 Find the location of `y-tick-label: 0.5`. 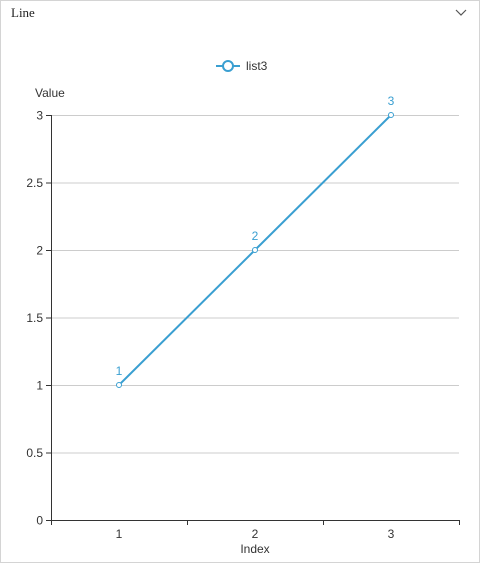

y-tick-label: 0.5 is located at coordinates (34, 453).